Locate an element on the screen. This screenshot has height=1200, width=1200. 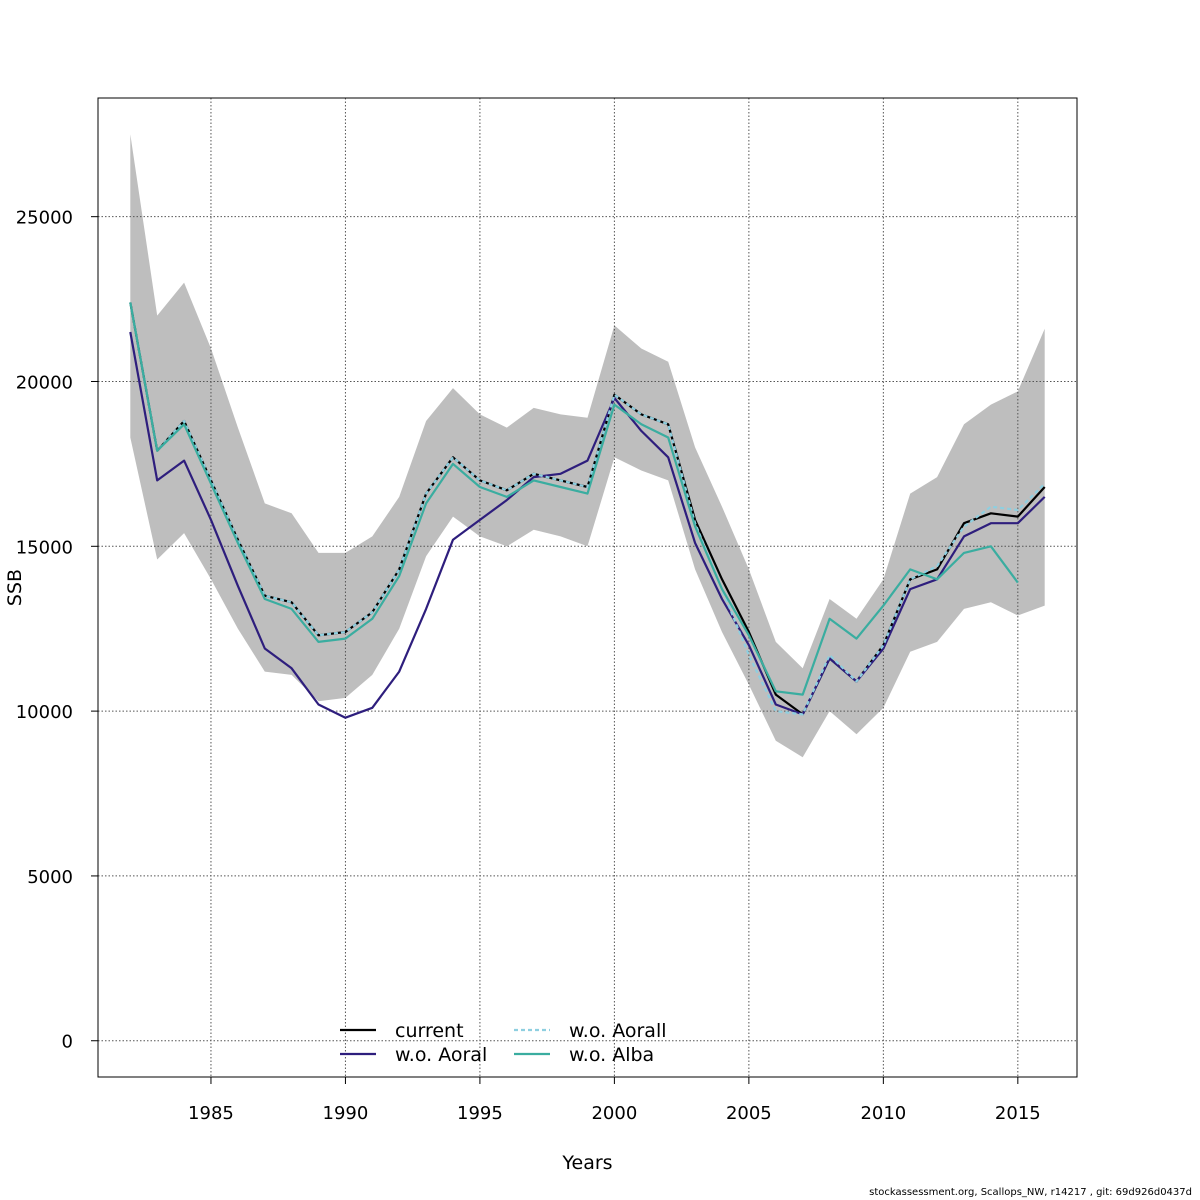
y-tick-label: 0 is located at coordinates (67, 1042).